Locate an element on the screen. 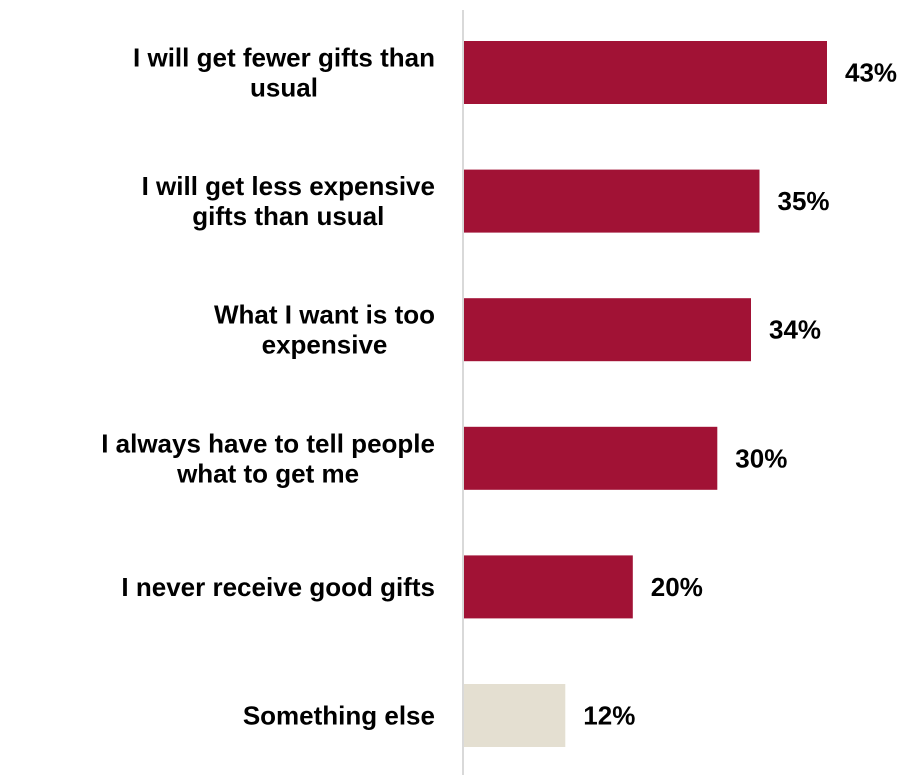 The height and width of the screenshot is (778, 922). category-label-line: expensive is located at coordinates (325, 345).